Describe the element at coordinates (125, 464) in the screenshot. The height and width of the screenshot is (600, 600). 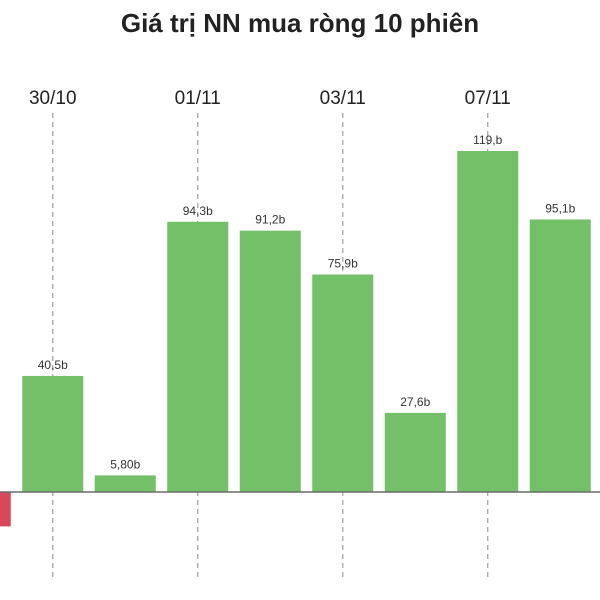
I see `bar-value-label: 5,80b` at that location.